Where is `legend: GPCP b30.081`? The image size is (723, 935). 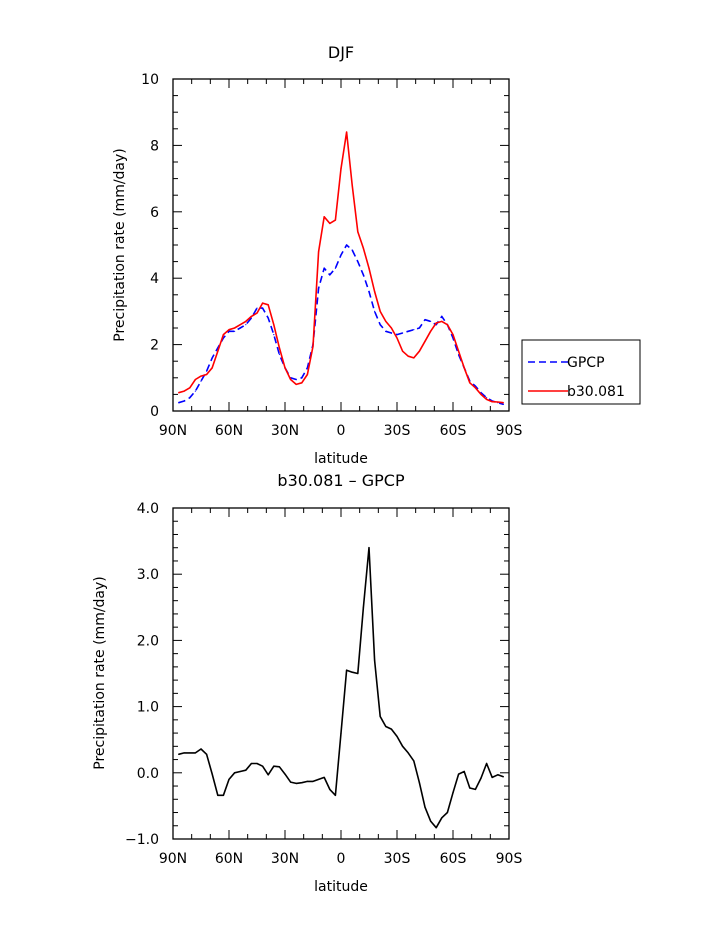
legend: GPCP b30.081 is located at coordinates (581, 372).